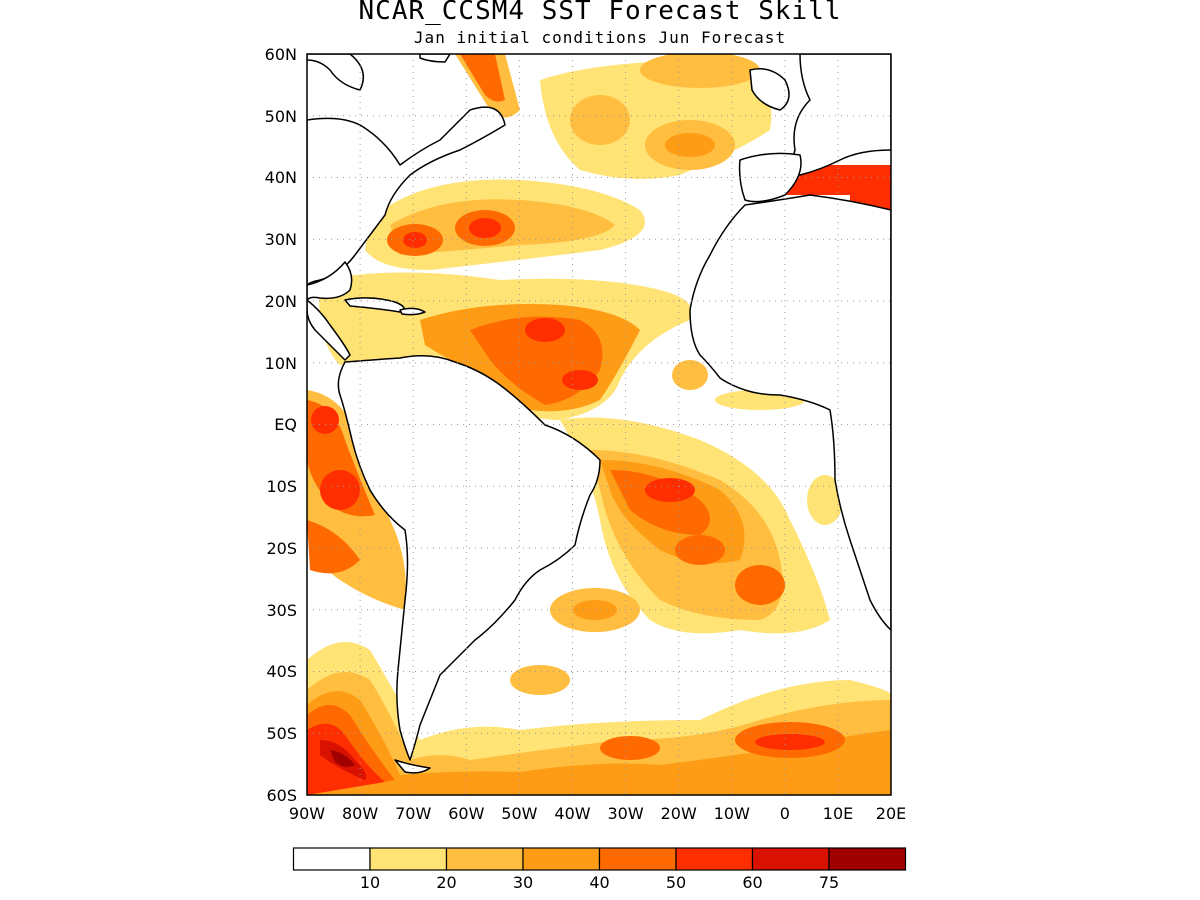 Image resolution: width=1200 pixels, height=900 pixels. What do you see at coordinates (599, 882) in the screenshot?
I see `colorbar-label: 40` at bounding box center [599, 882].